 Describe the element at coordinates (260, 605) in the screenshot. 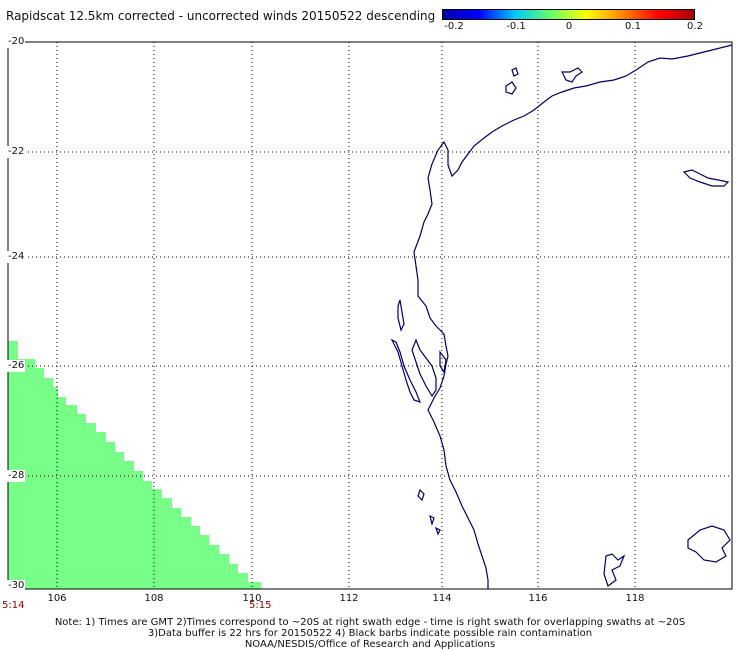

I see `swath-time-right: 5:15` at that location.